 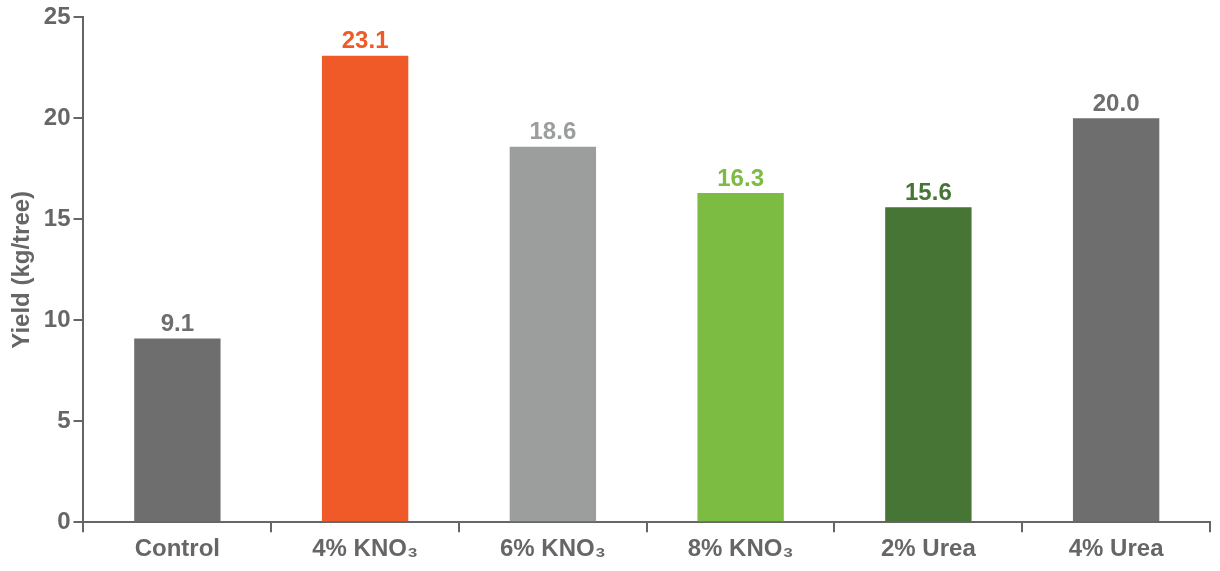 I want to click on x-tick-label: 6% KNO₃, so click(x=552, y=548).